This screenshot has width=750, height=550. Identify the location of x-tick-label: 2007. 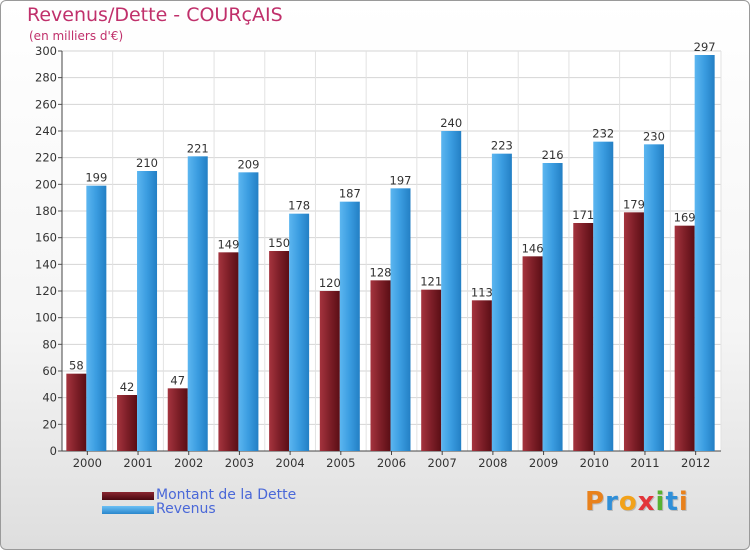
(442, 463).